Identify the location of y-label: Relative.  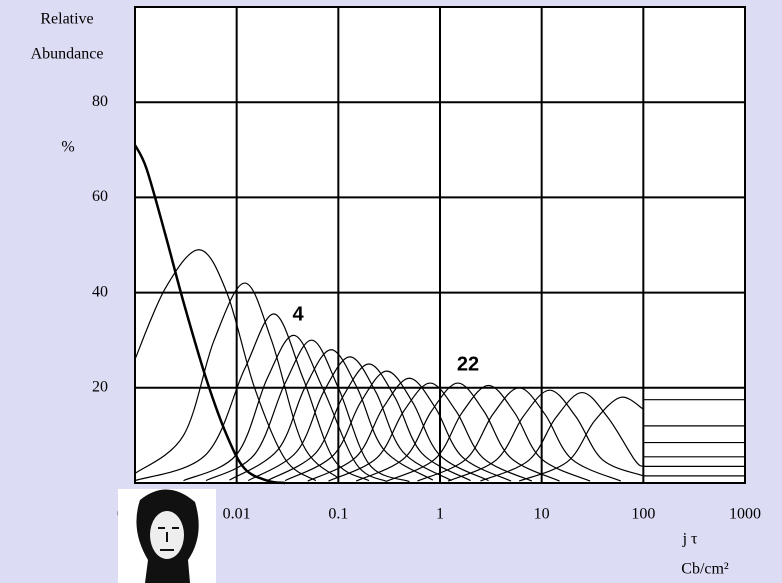
(66, 19).